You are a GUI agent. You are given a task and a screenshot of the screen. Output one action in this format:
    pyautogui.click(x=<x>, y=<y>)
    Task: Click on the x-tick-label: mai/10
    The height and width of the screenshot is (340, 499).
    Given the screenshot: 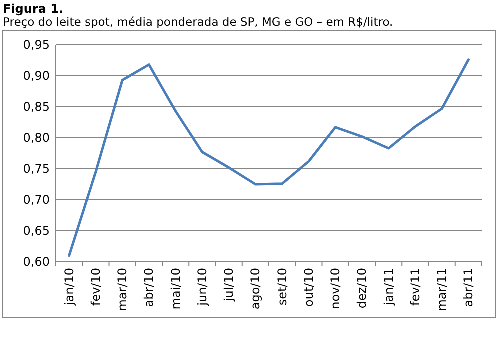 What is the action you would take?
    pyautogui.click(x=175, y=289)
    